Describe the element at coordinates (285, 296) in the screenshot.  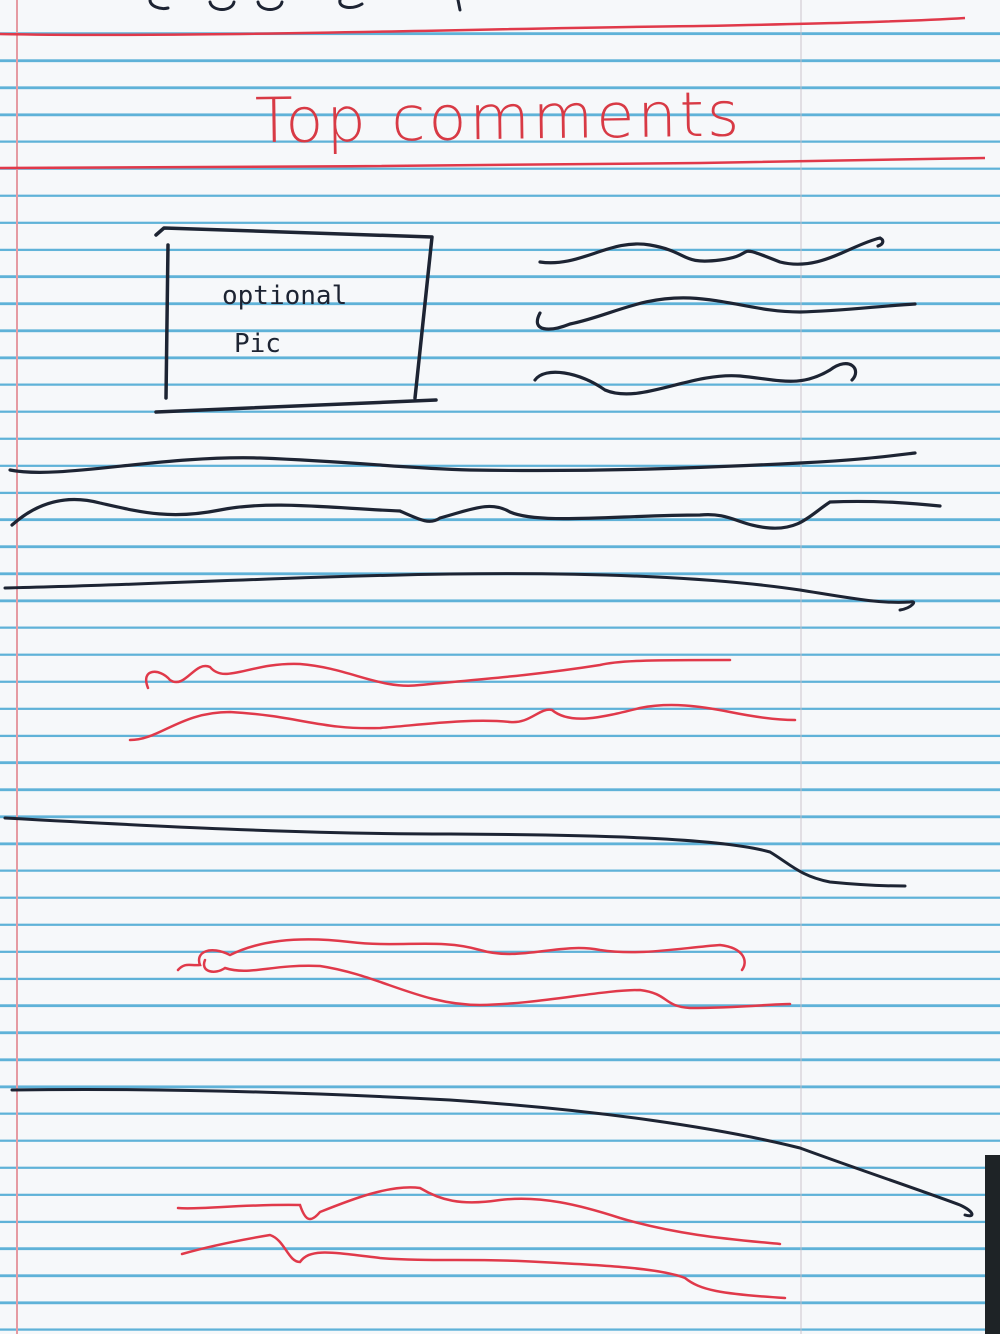
I see `optional-pic-label-line1: optional` at that location.